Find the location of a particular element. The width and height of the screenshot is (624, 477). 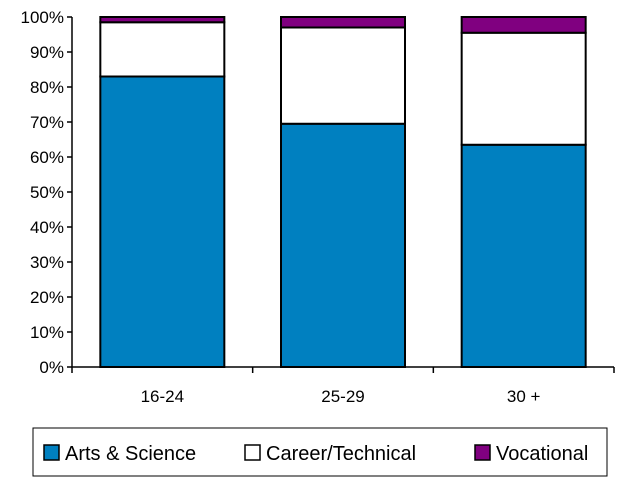

legend-box is located at coordinates (320, 452).